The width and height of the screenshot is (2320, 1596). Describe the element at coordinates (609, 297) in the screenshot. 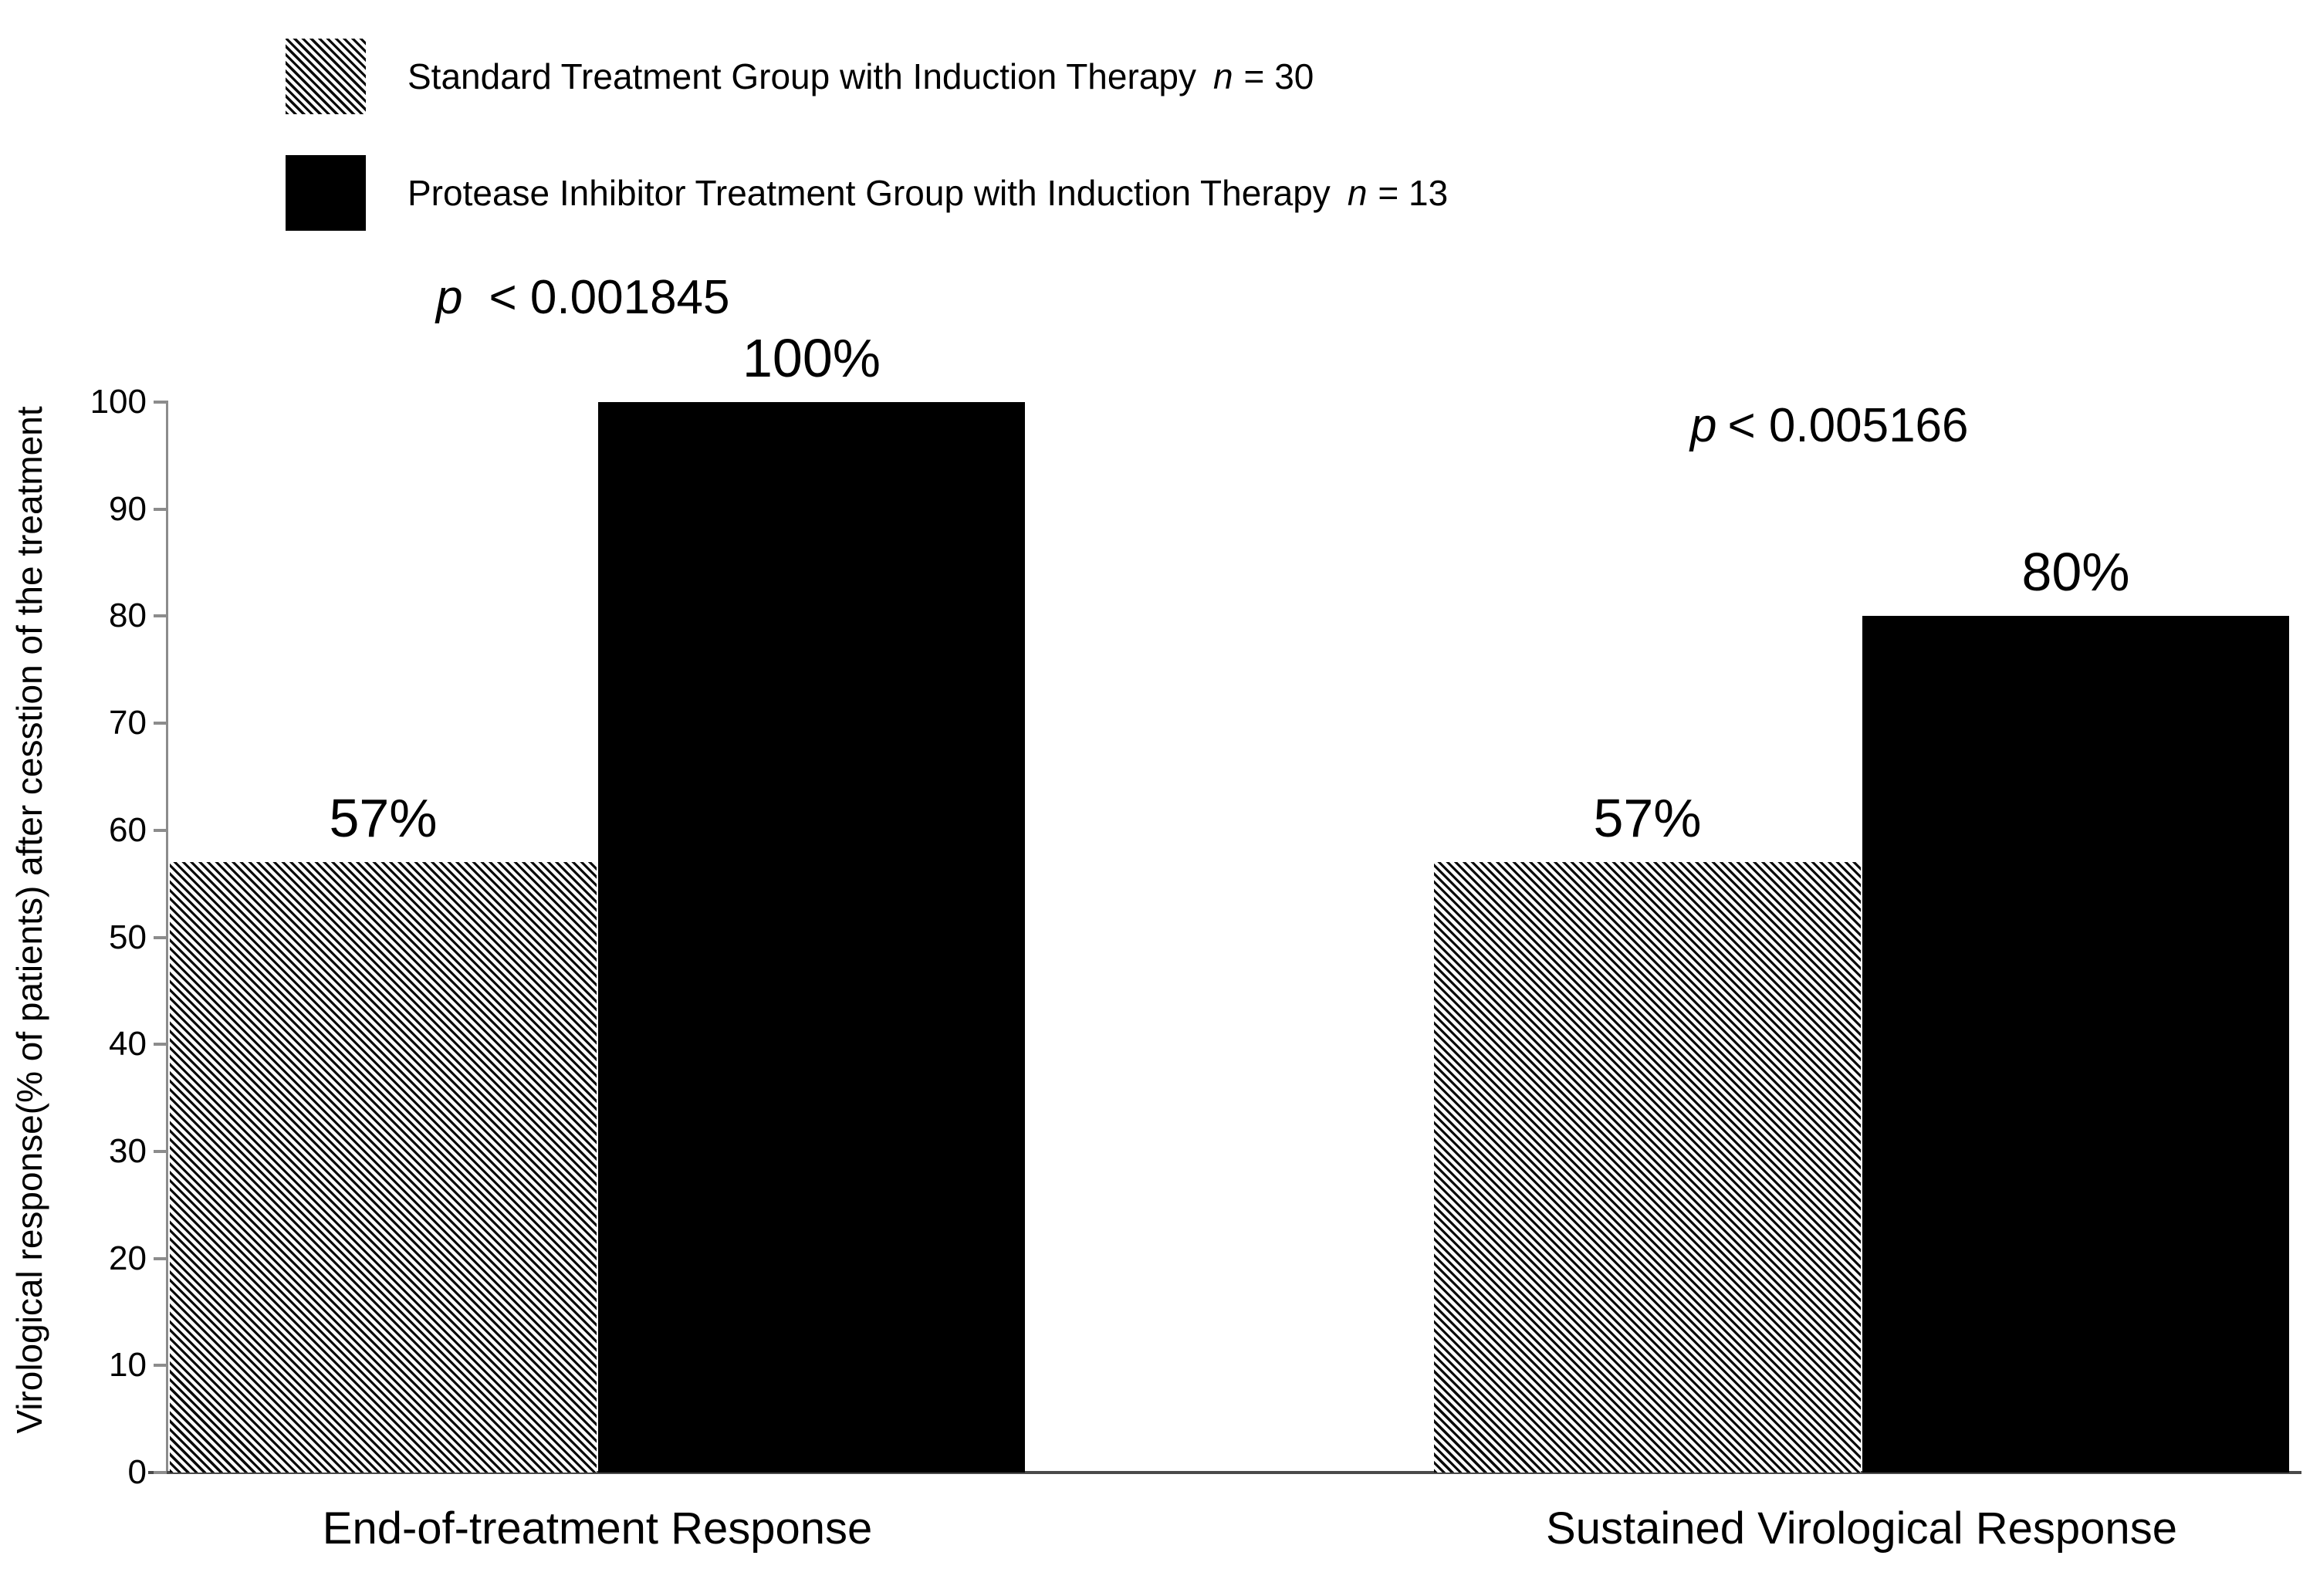

I see `p-value-text: < 0.001845` at that location.